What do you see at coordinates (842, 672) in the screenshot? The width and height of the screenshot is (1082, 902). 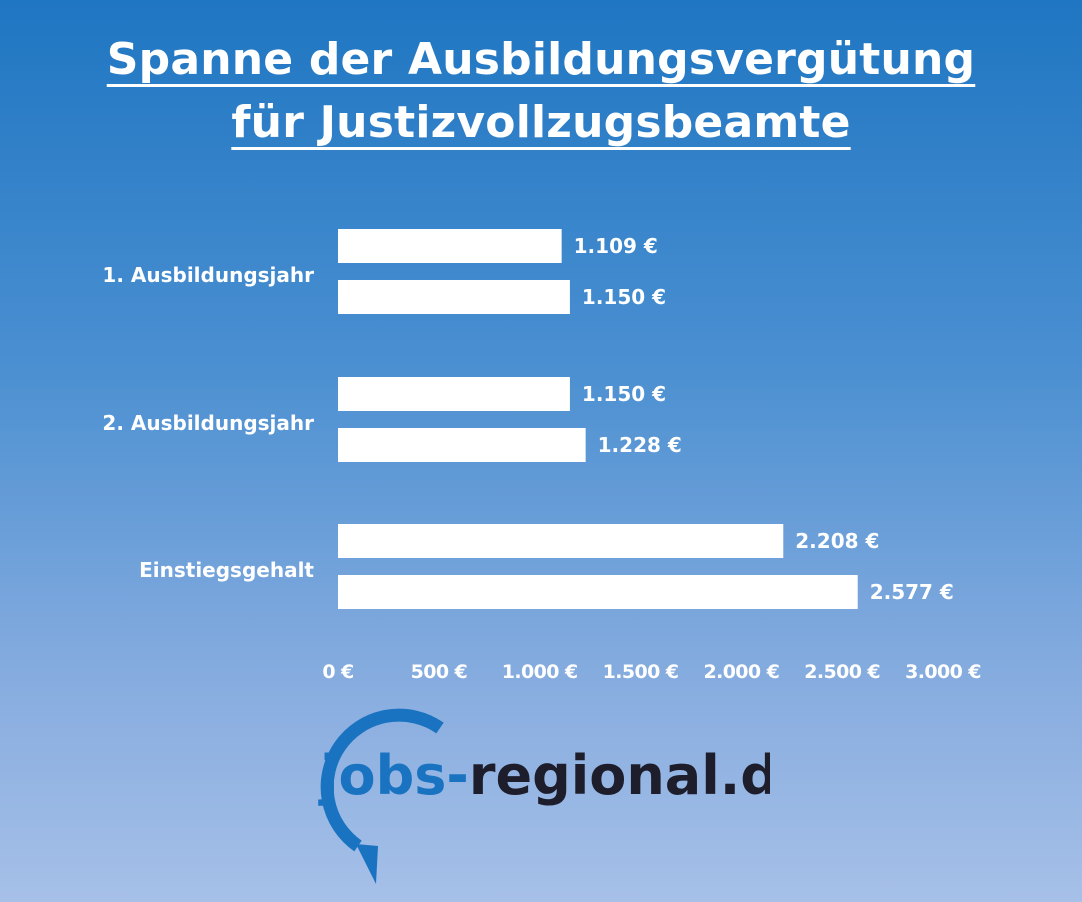 I see `x-tick-label: 2.500 €` at bounding box center [842, 672].